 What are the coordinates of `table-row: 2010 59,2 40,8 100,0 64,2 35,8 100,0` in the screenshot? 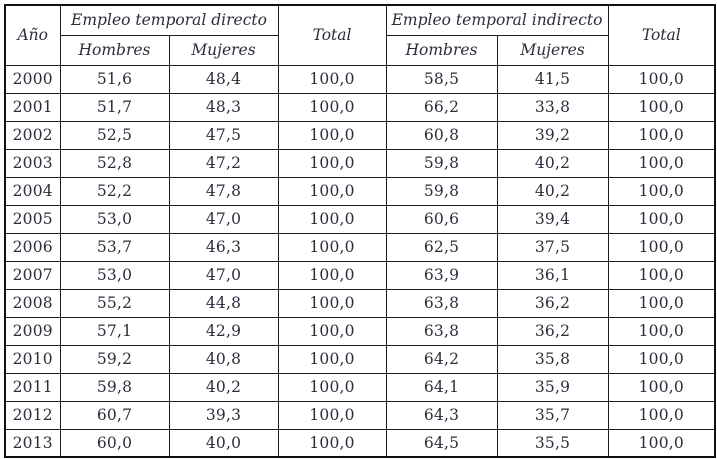 It's located at (360, 359).